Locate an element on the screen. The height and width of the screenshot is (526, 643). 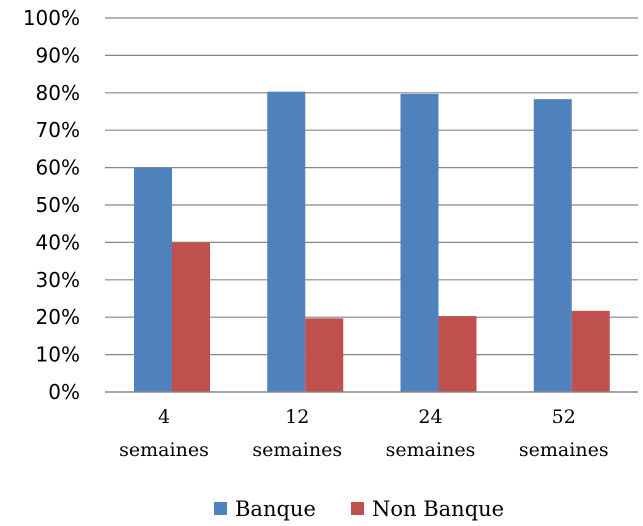
x-tick-label: 24 is located at coordinates (430, 417).